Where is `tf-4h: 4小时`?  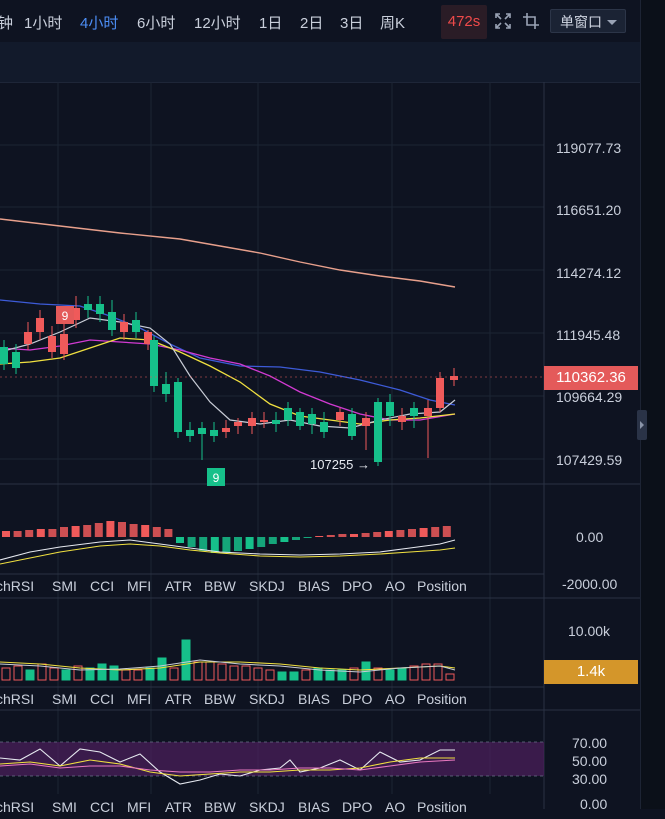 tf-4h: 4小时 is located at coordinates (99, 23).